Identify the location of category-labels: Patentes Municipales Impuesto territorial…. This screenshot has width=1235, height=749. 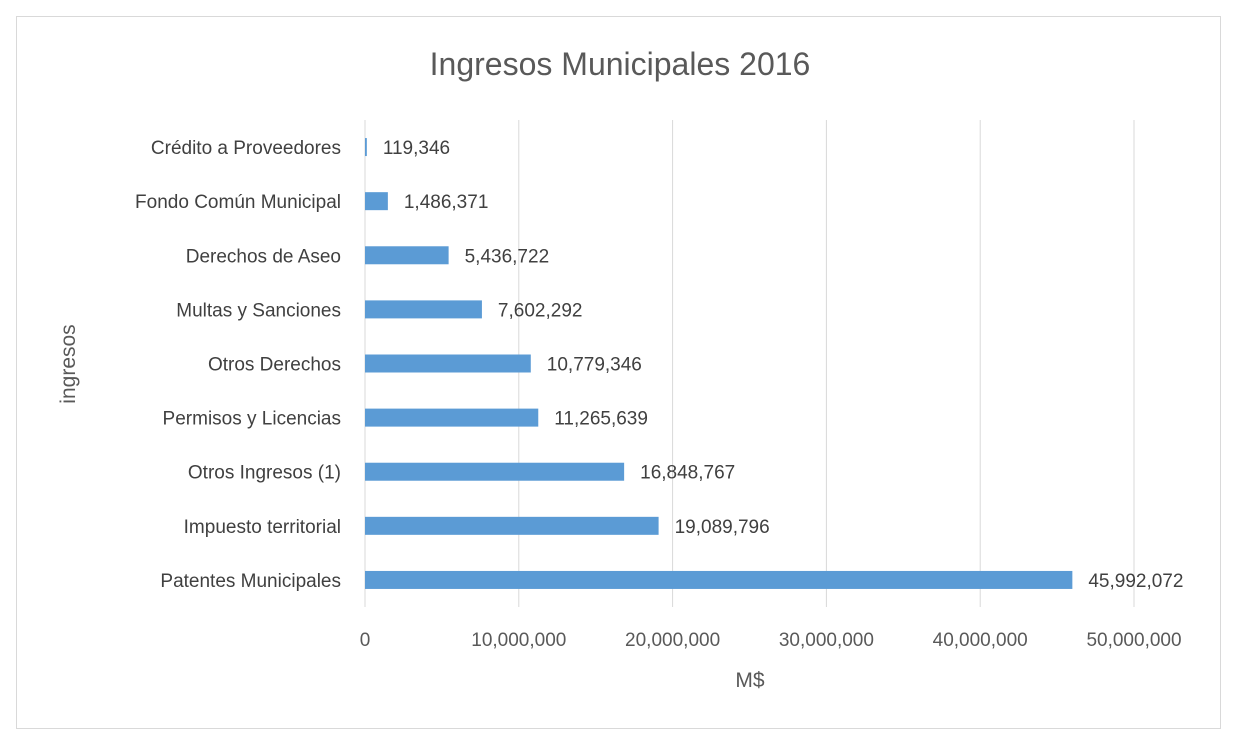
(238, 365).